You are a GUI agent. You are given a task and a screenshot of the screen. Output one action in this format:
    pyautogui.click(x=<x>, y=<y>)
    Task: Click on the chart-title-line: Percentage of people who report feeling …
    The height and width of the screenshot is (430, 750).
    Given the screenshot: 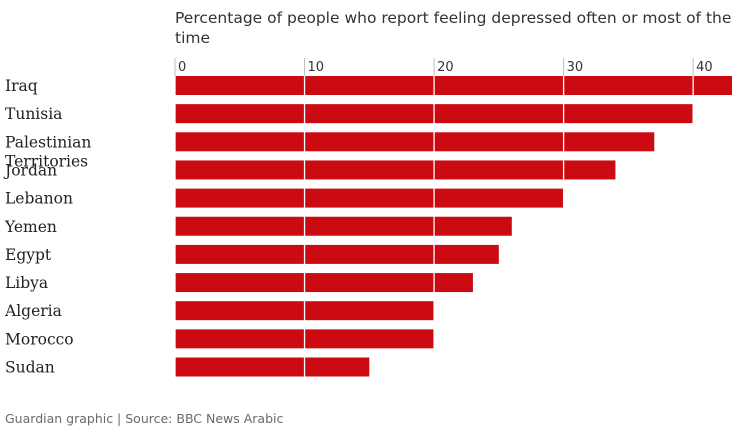 What is the action you would take?
    pyautogui.click(x=453, y=18)
    